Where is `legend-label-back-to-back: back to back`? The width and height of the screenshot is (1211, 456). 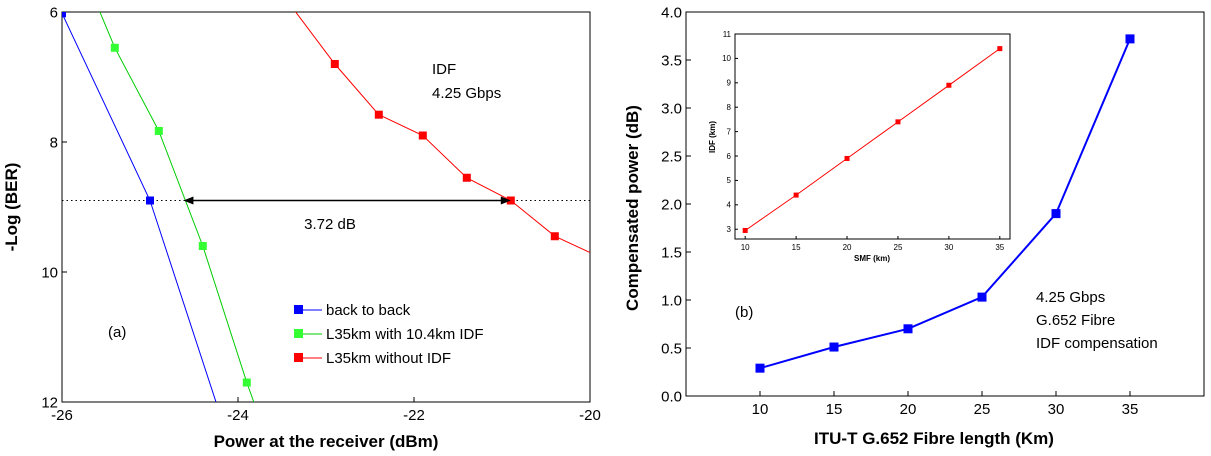
legend-label-back-to-back: back to back is located at coordinates (368, 310).